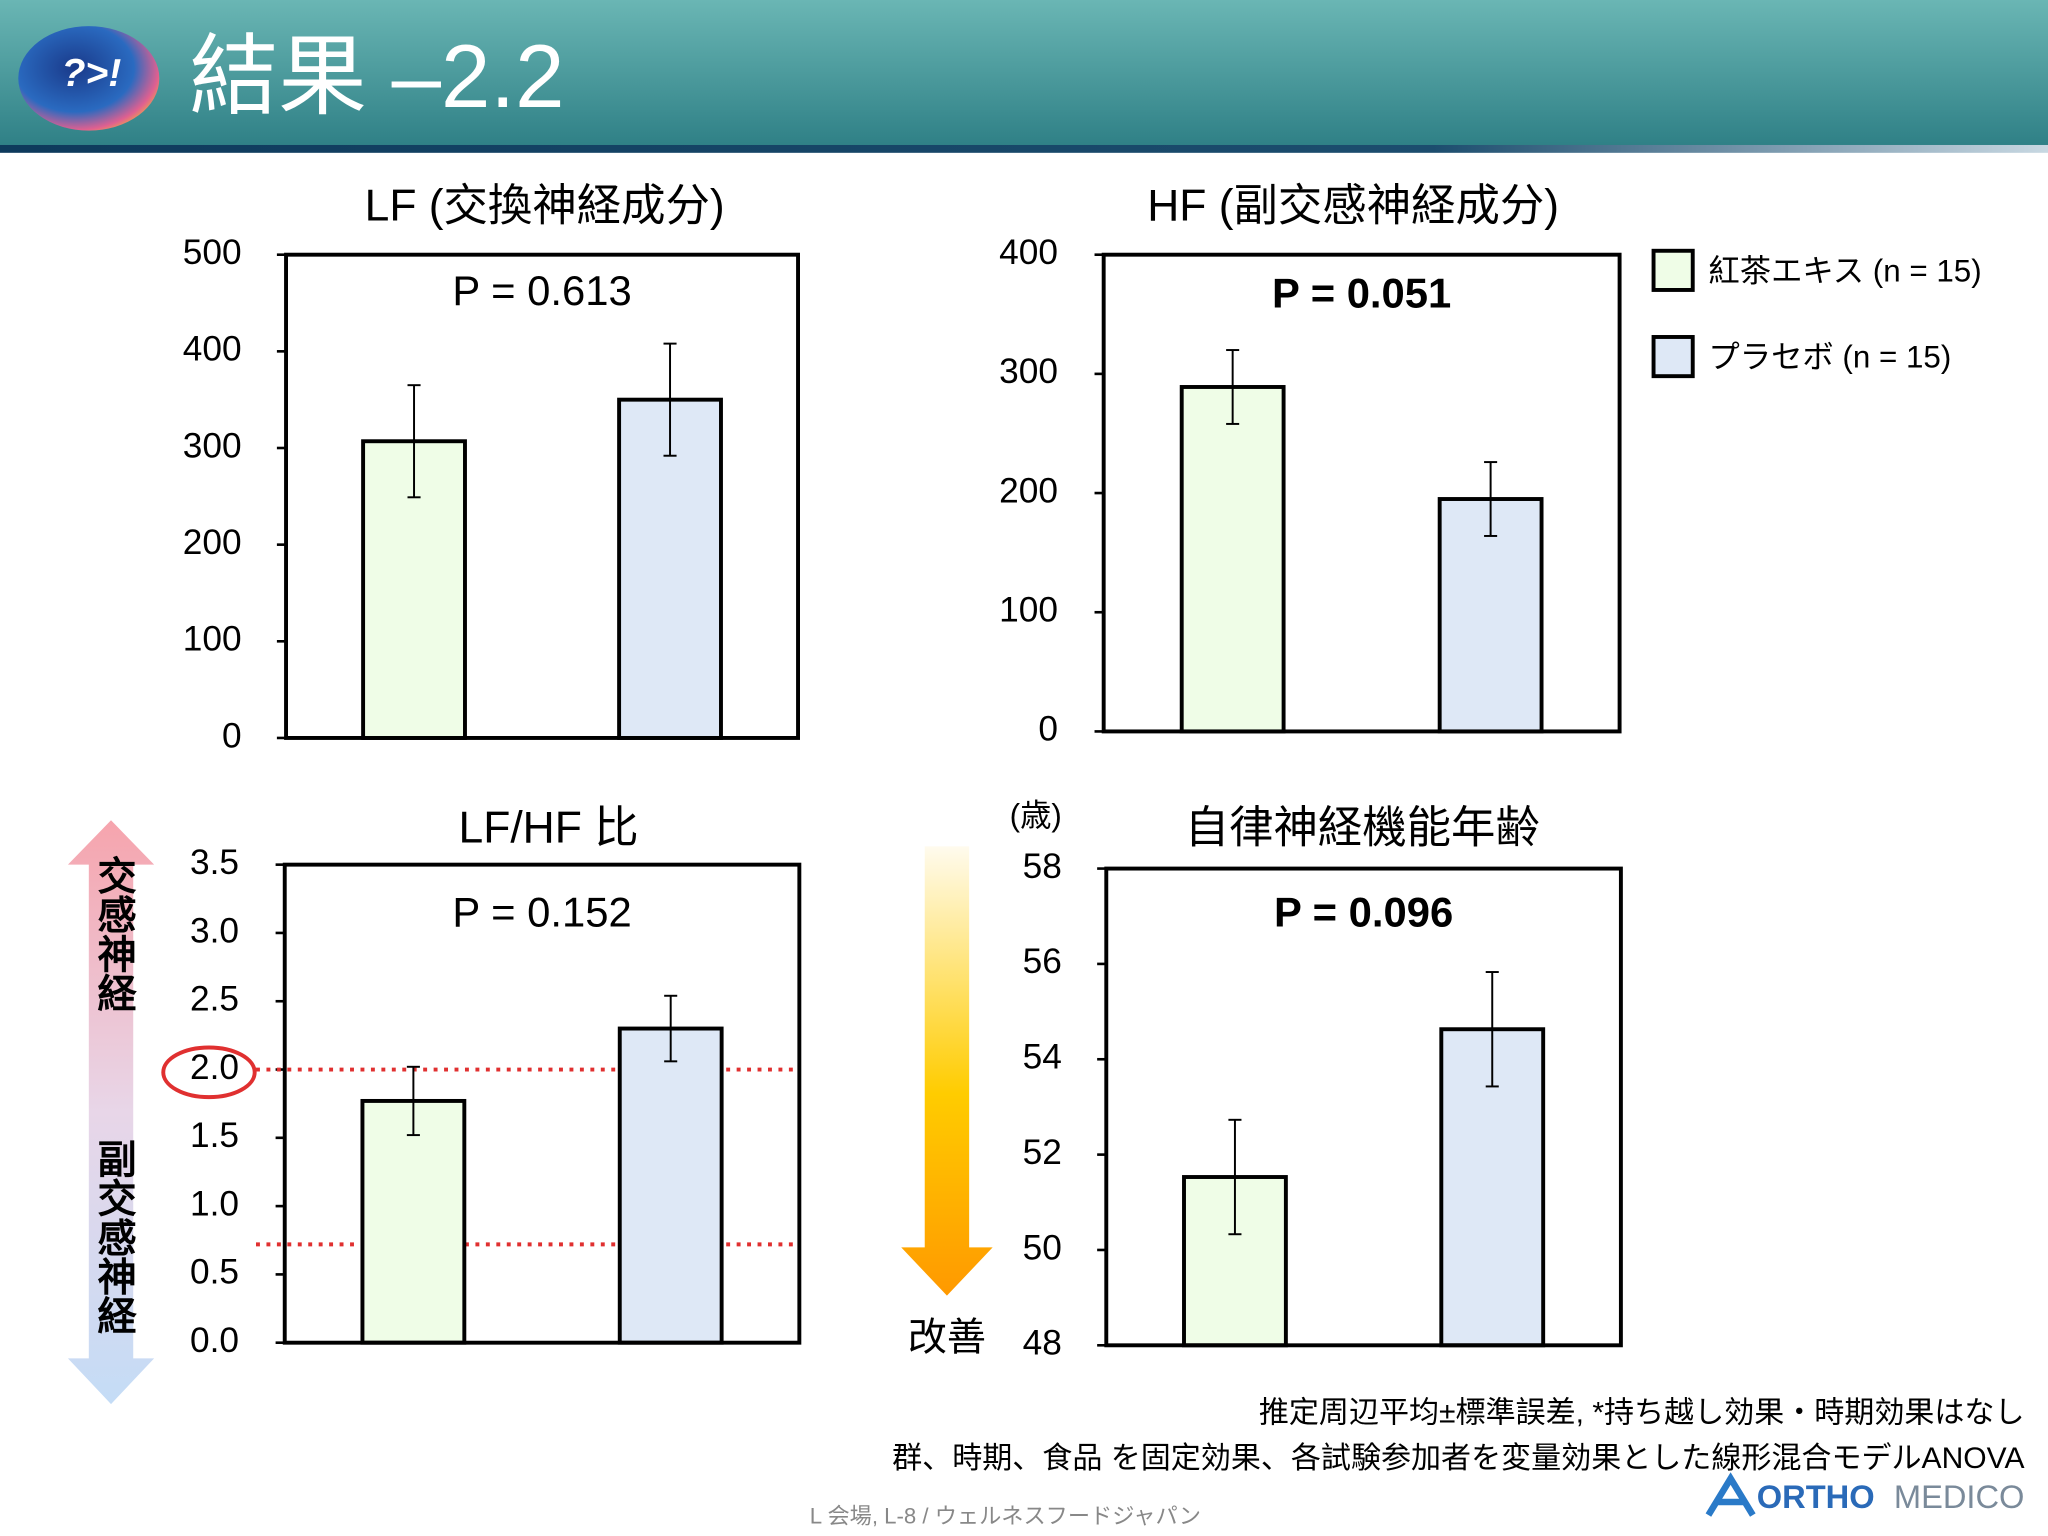 The image size is (2048, 1536). I want to click on y-tick-label: 0.5, so click(214, 1272).